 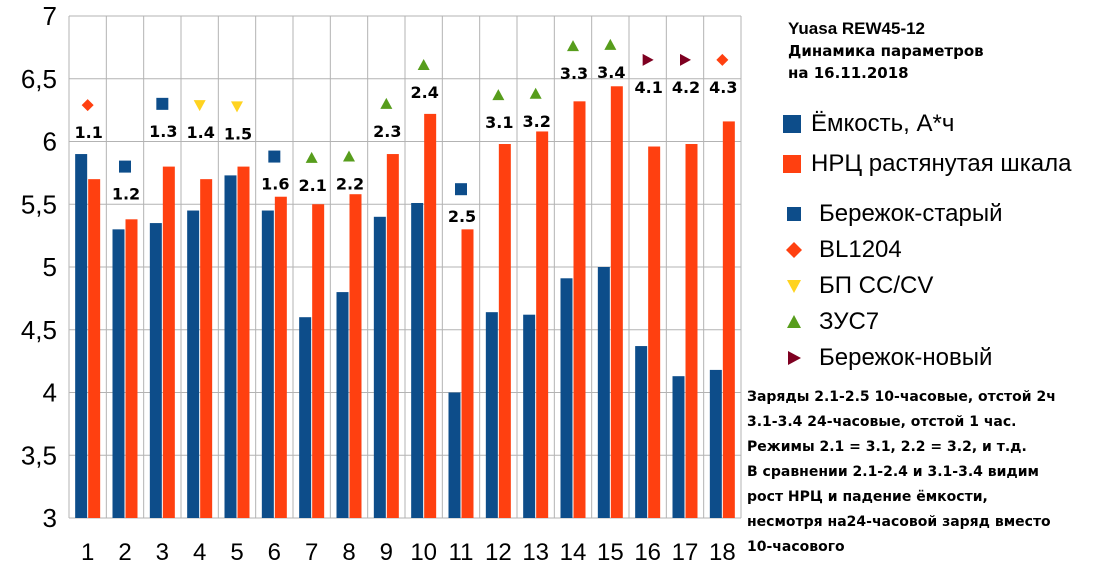 What do you see at coordinates (648, 59) in the screenshot?
I see `triangle-right-marker` at bounding box center [648, 59].